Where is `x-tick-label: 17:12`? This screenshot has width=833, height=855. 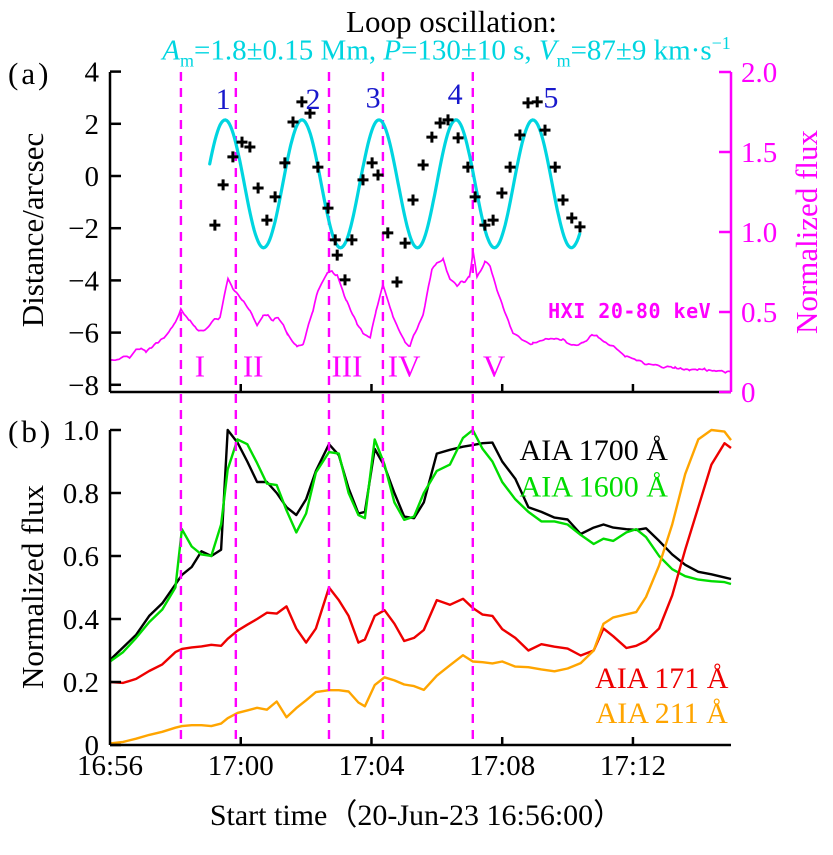
x-tick-label: 17:12 is located at coordinates (633, 766).